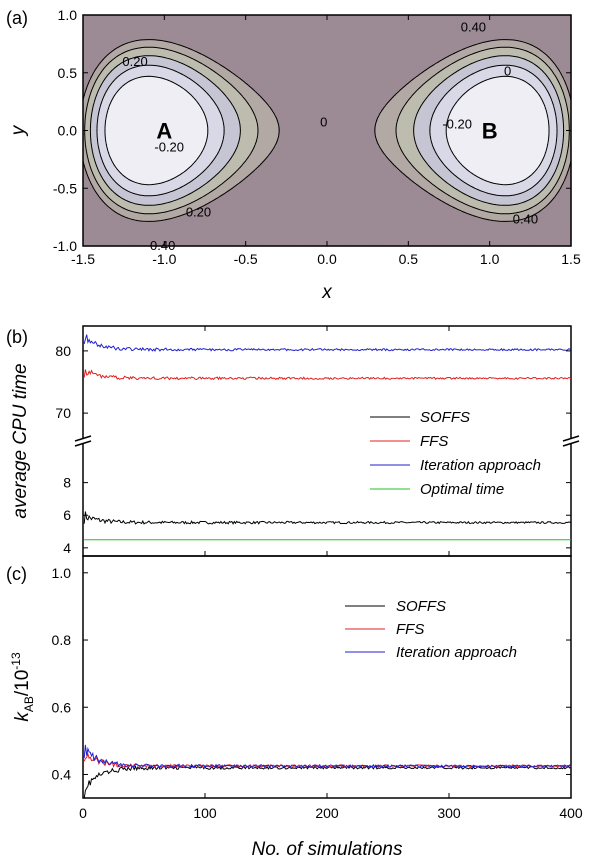  Describe the element at coordinates (205, 813) in the screenshot. I see `x-tick-label: 100` at that location.